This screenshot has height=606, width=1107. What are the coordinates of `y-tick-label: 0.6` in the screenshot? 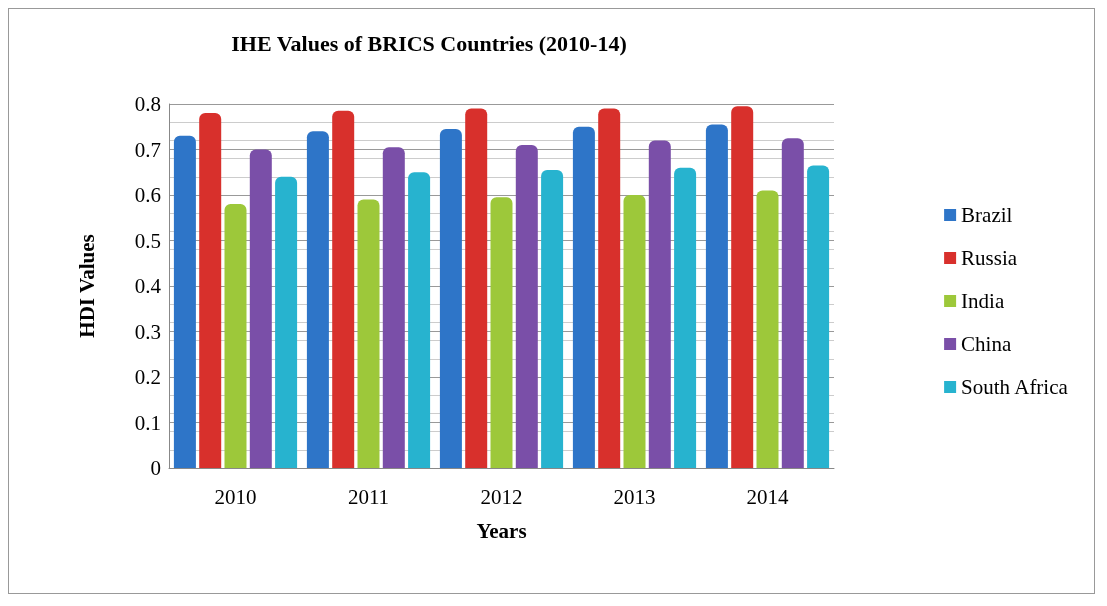 It's located at (147, 195).